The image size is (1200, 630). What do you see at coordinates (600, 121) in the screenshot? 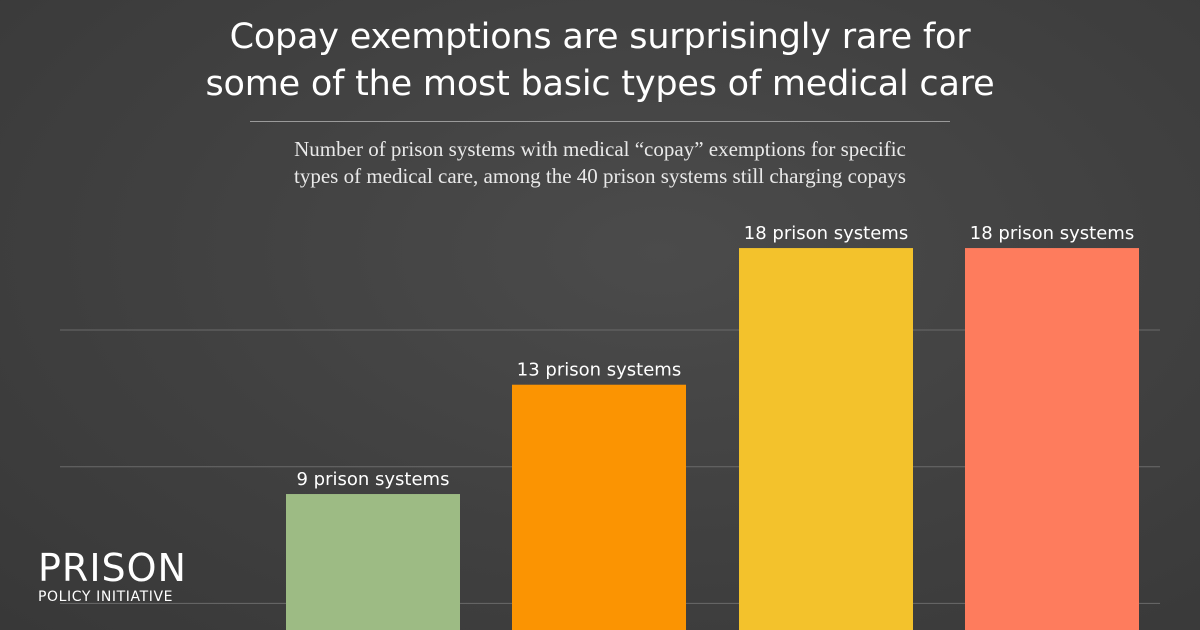
I see `title-divider` at bounding box center [600, 121].